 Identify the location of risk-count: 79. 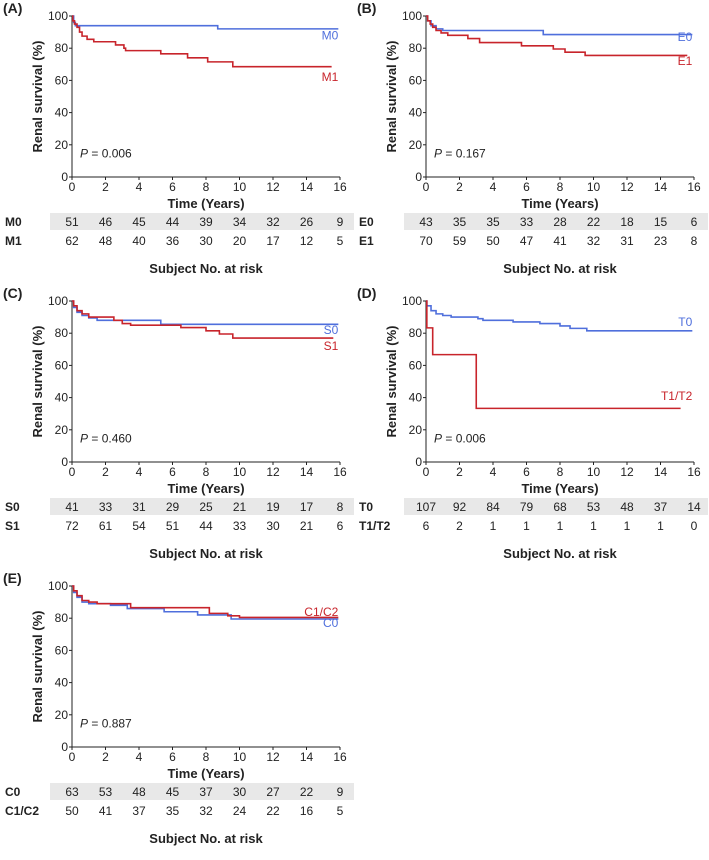
(527, 507).